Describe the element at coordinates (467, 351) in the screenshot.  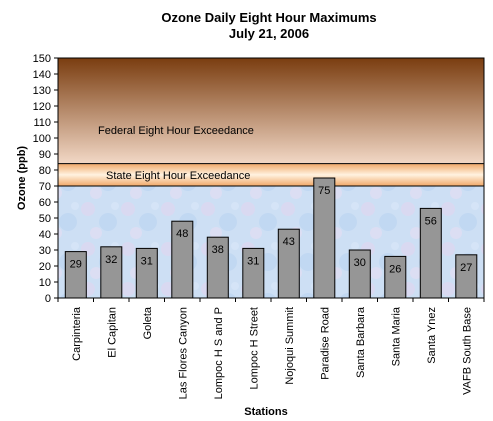
I see `x-tick-label: VAFB South Base` at that location.